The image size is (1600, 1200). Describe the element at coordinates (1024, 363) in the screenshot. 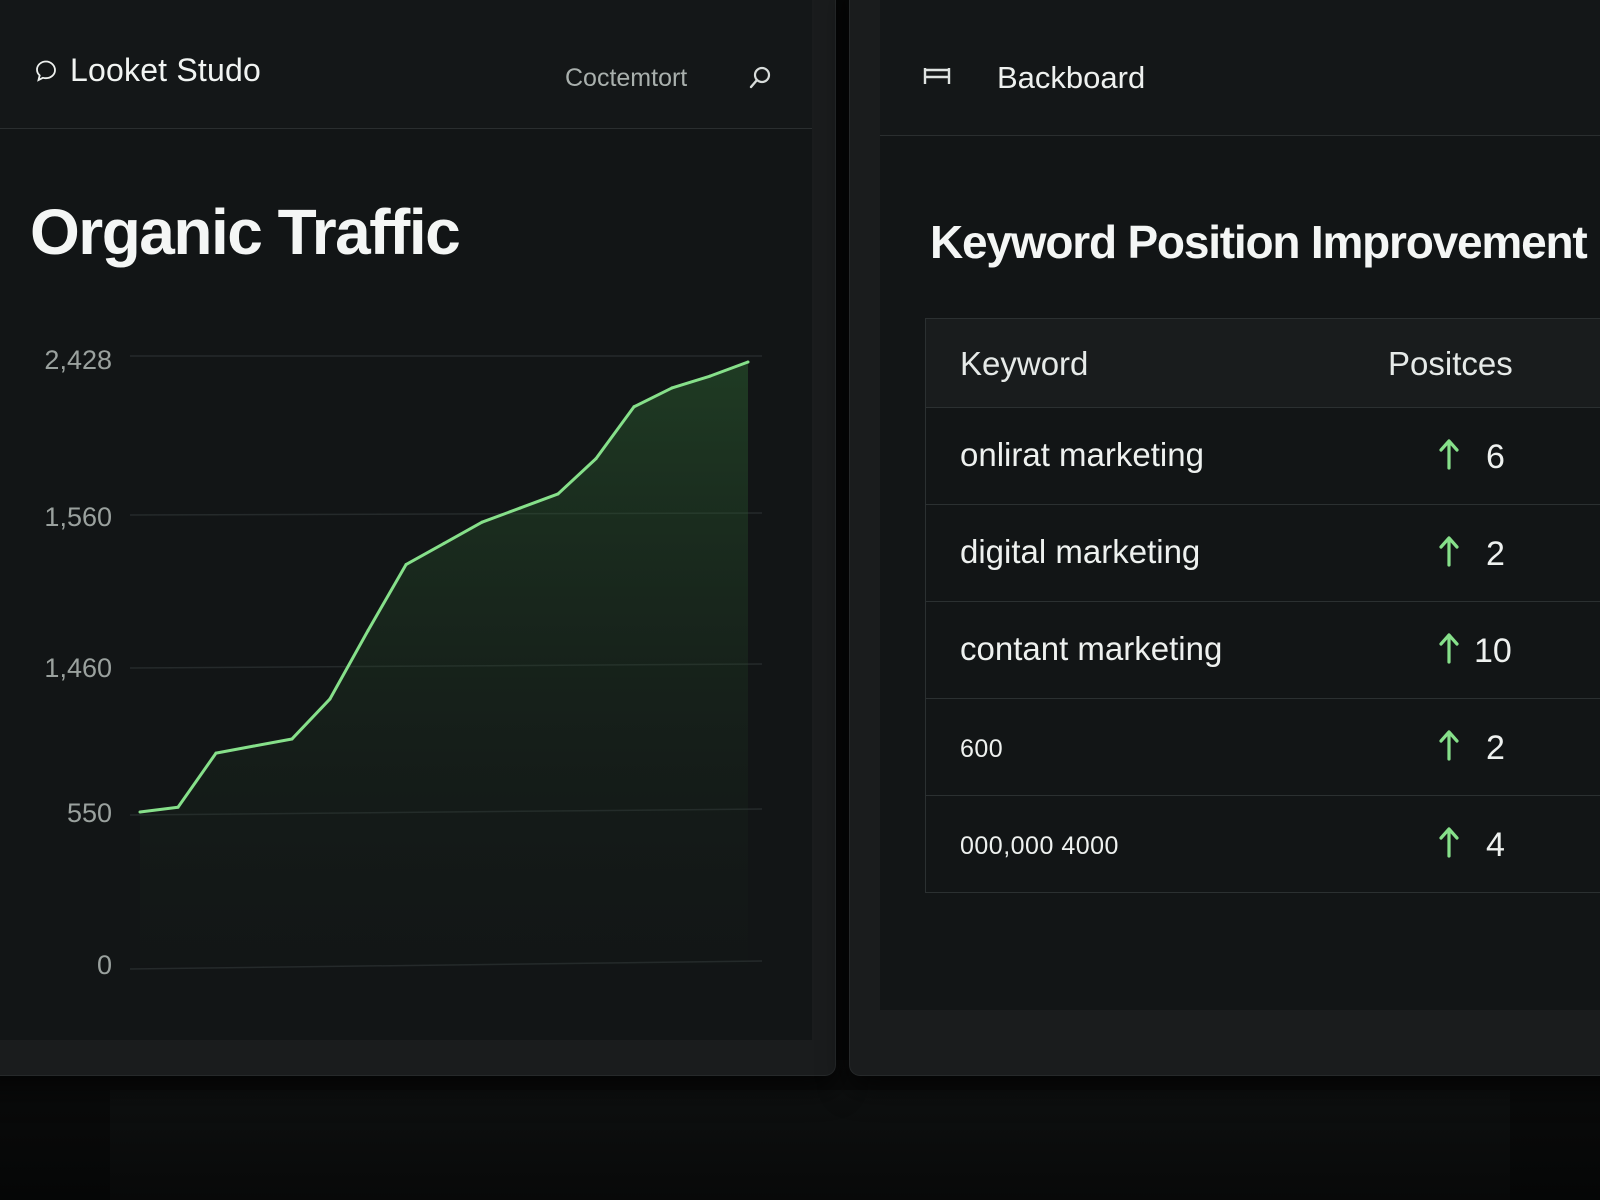

I see `column-header-keyword: Keyword` at that location.